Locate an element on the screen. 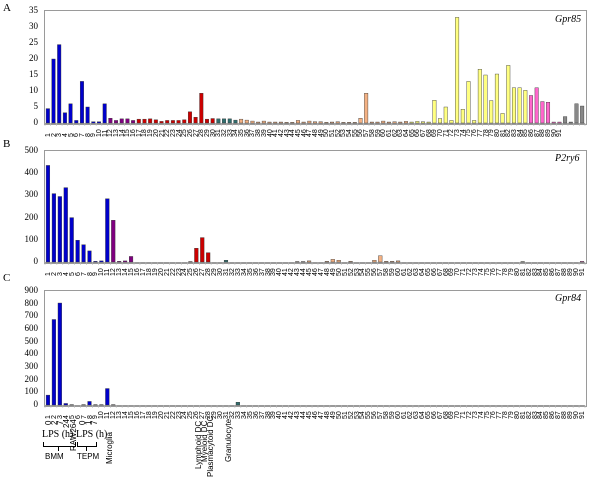  tepm-label: TEPM is located at coordinates (88, 456).